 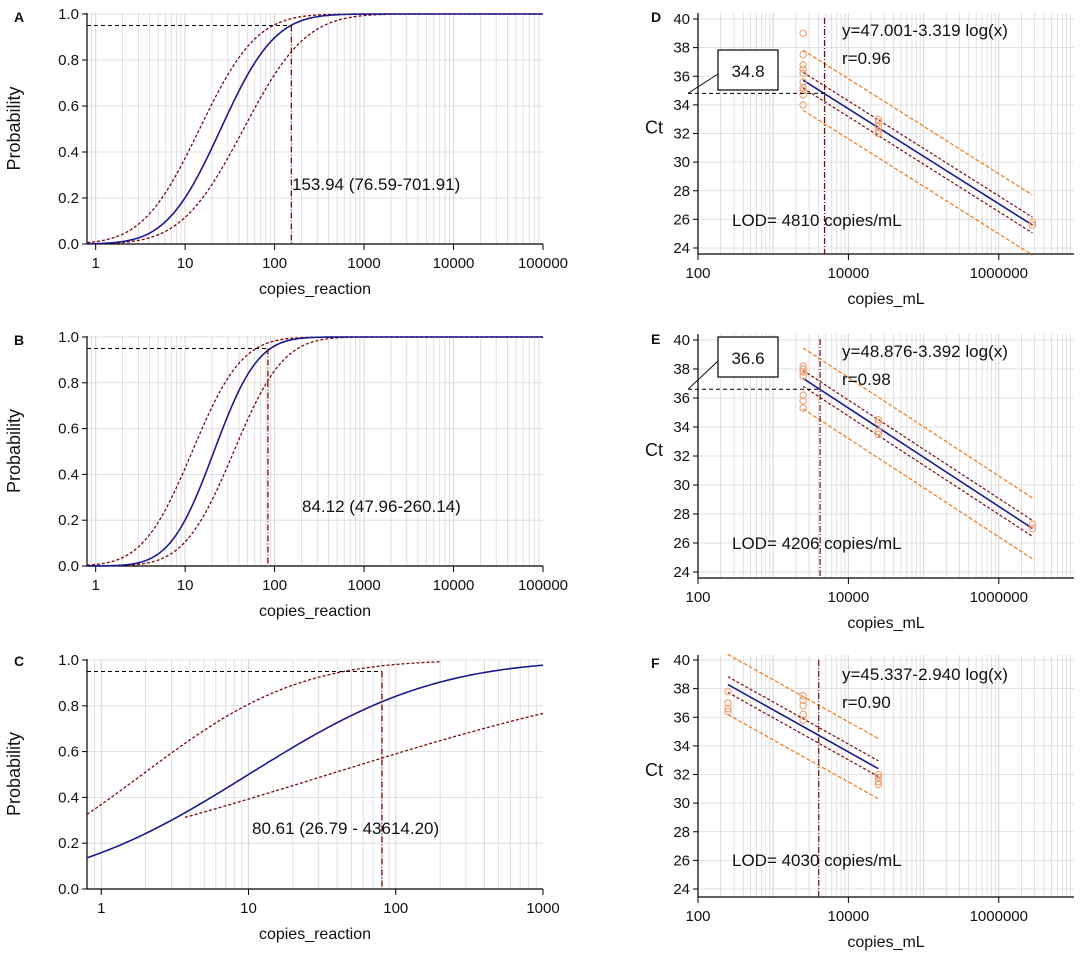 What do you see at coordinates (817, 543) in the screenshot?
I see `lod-text: LOD= 4206 copies/mL` at bounding box center [817, 543].